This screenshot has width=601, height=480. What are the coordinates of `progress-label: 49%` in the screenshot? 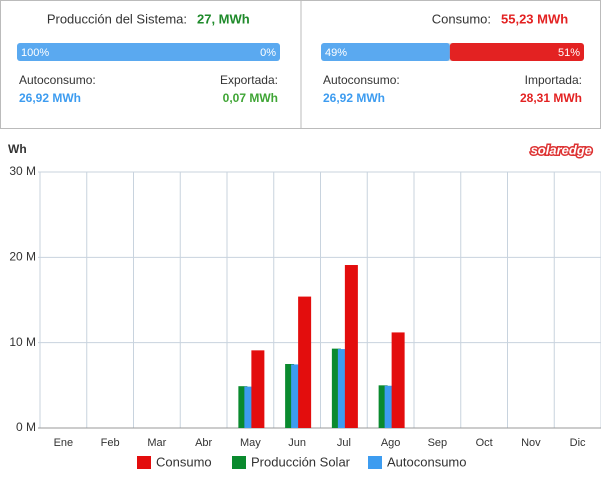 It's located at (336, 53).